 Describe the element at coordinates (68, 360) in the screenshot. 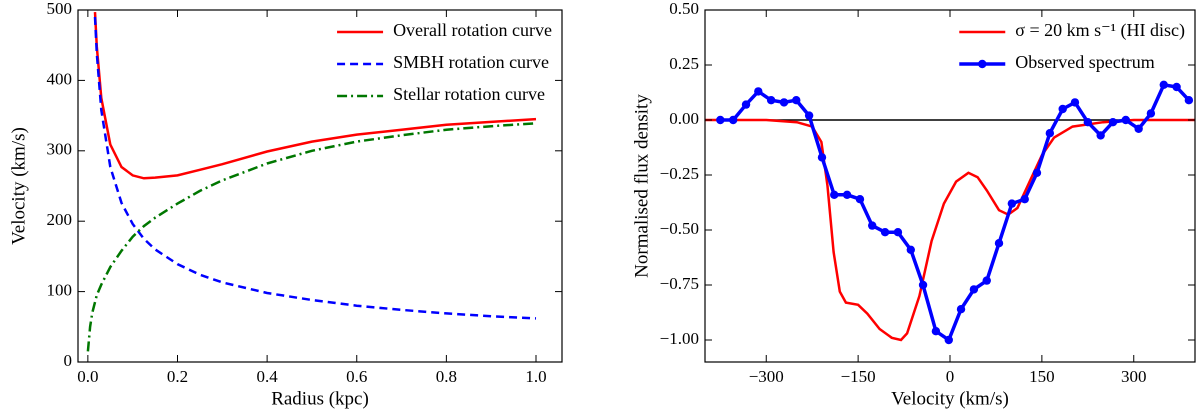

I see `y-tick-label: 0` at that location.